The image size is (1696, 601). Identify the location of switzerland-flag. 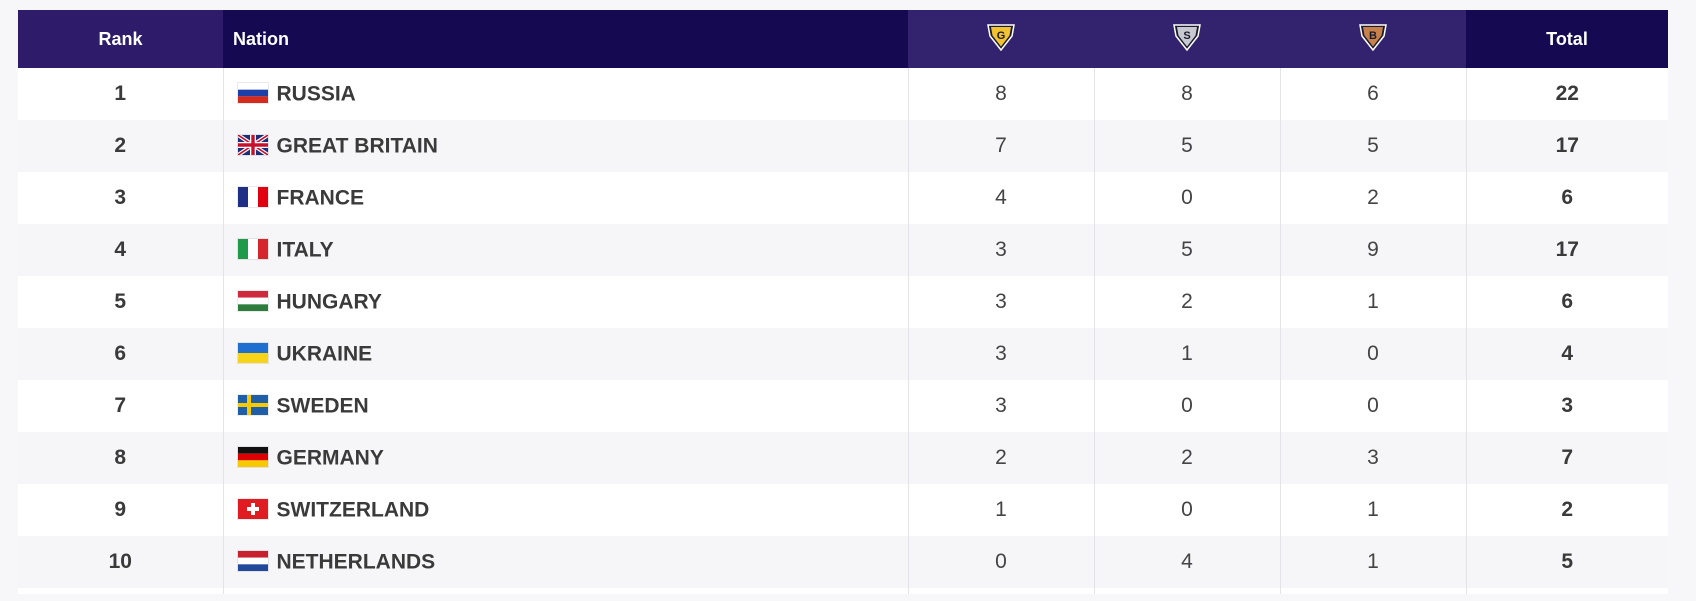
(252, 509).